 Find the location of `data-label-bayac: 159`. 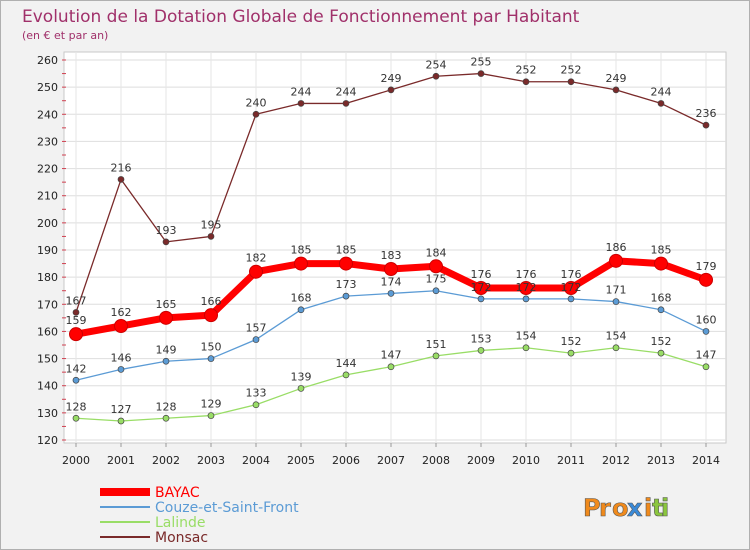

data-label-bayac: 159 is located at coordinates (76, 320).